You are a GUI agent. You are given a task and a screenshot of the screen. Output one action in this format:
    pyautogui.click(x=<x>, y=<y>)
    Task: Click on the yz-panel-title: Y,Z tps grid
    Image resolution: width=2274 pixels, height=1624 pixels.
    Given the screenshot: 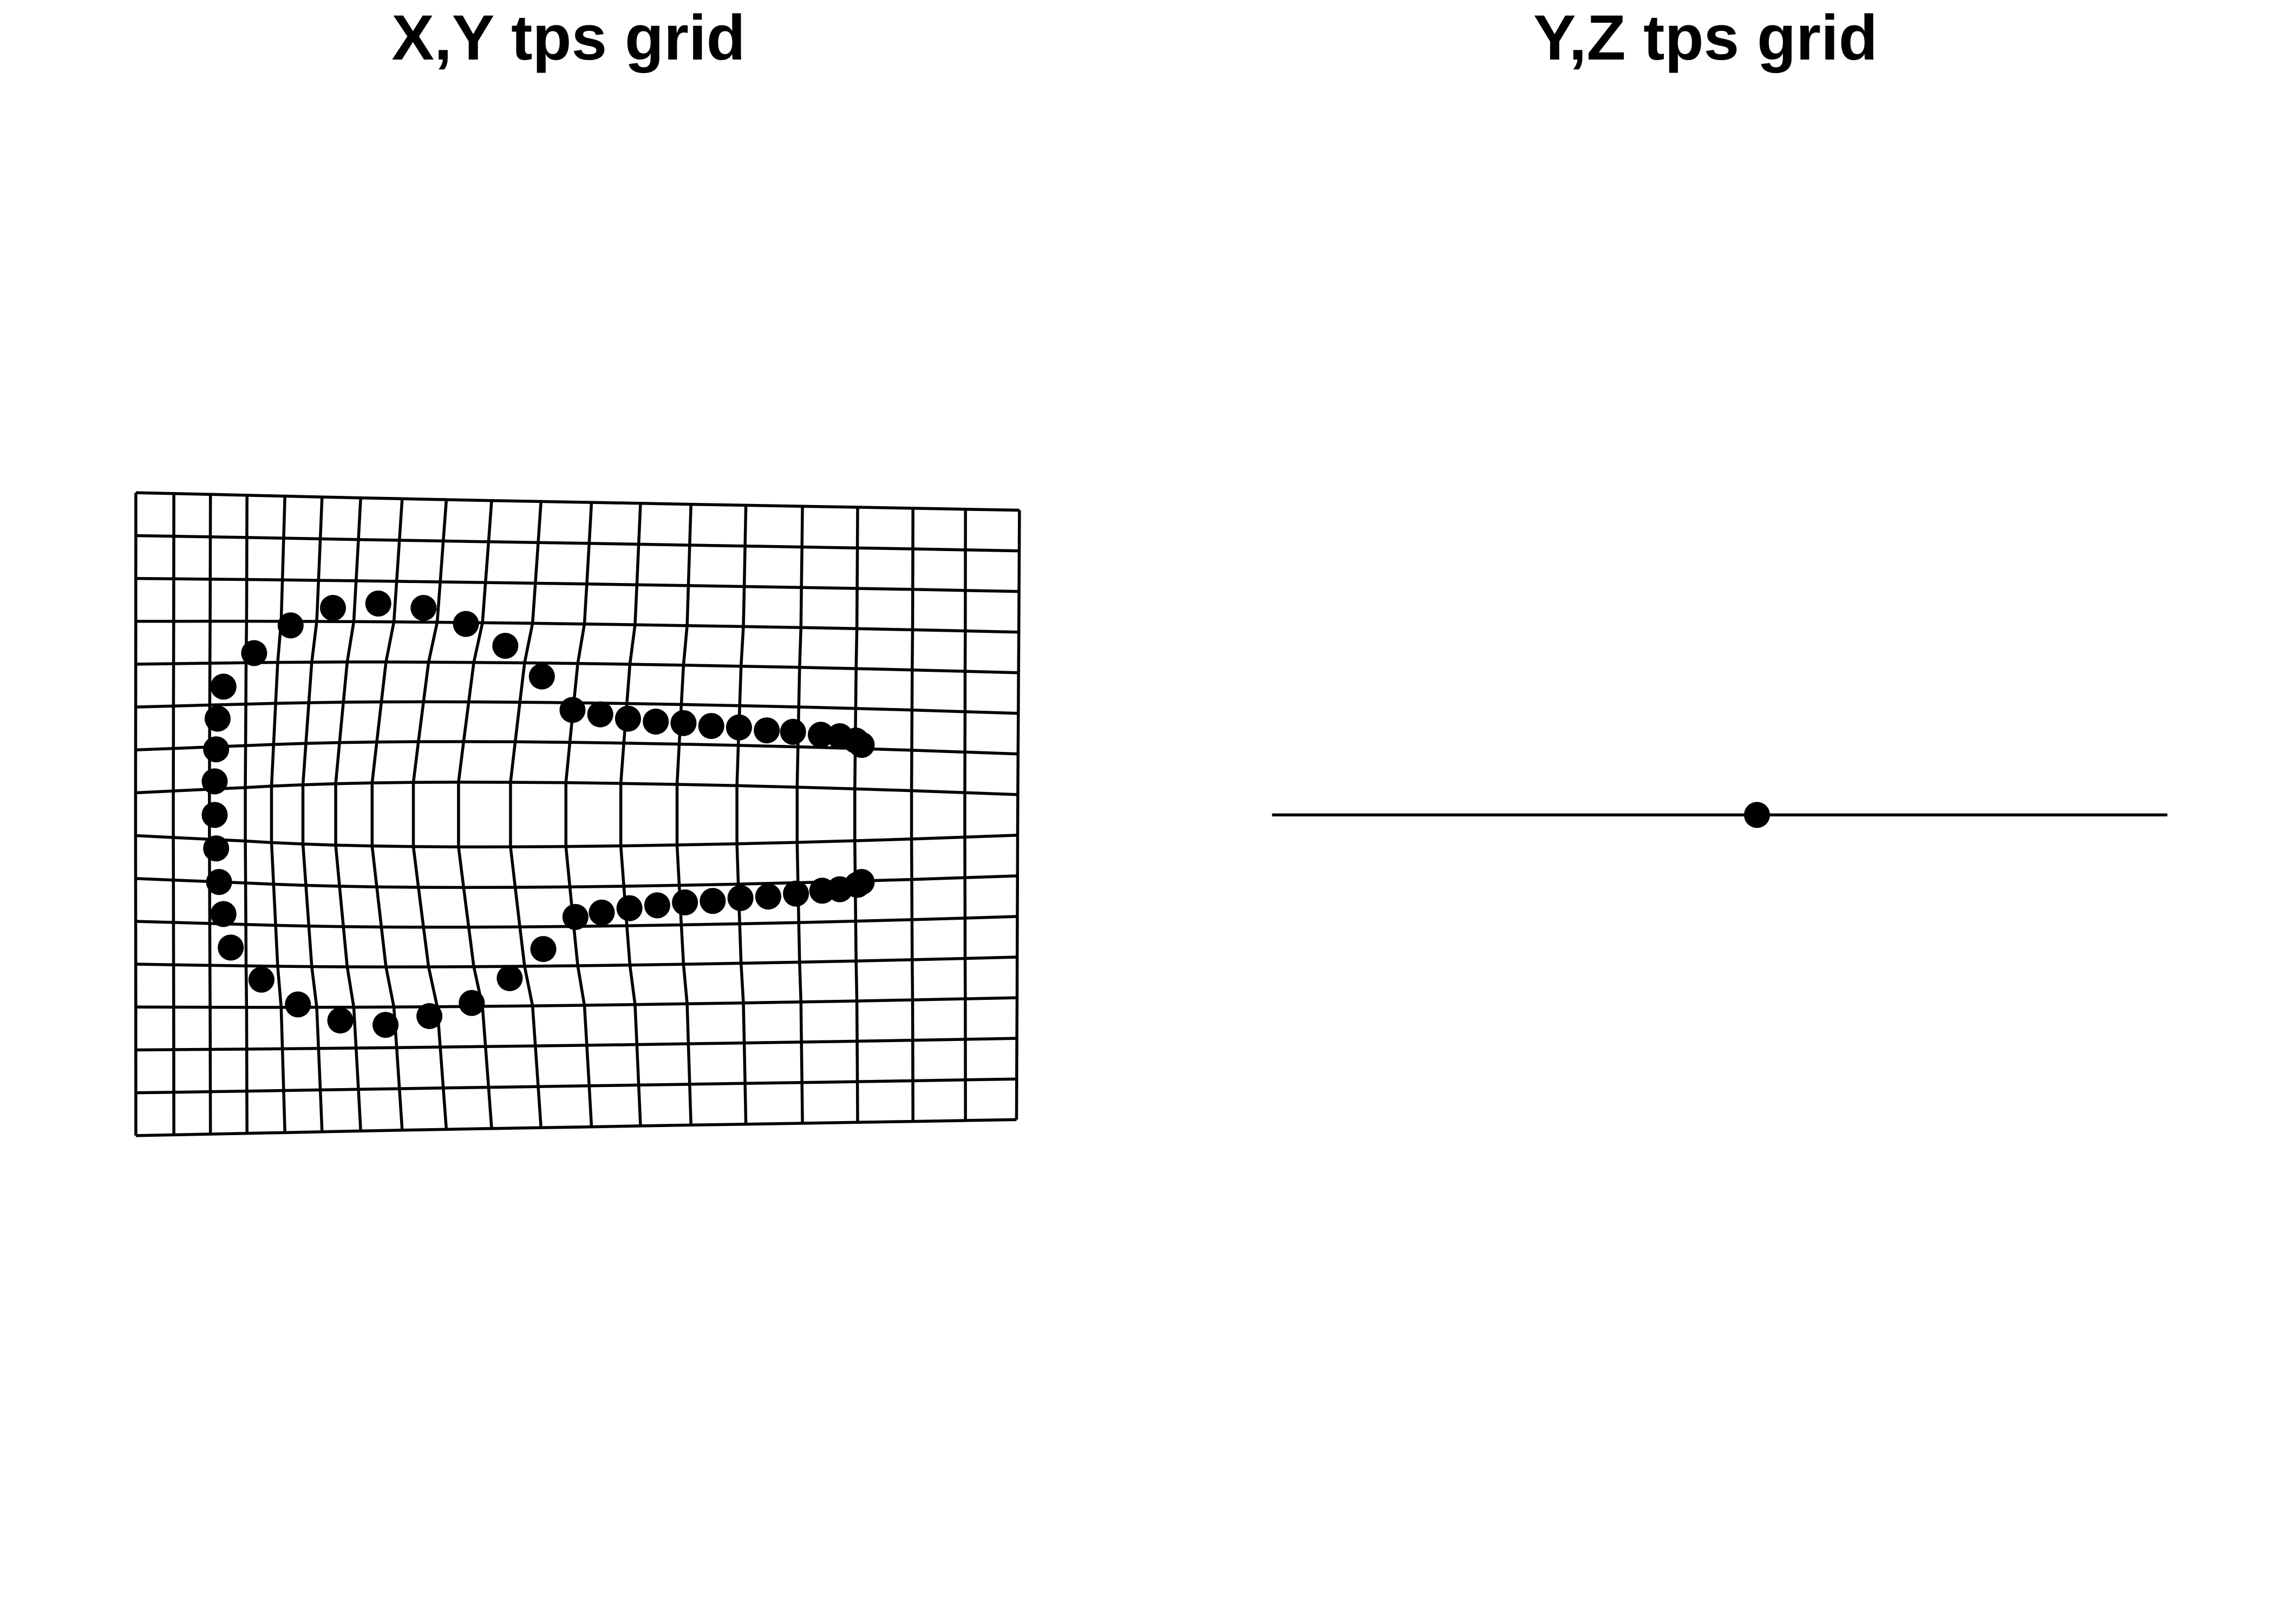 What is the action you would take?
    pyautogui.click(x=1706, y=38)
    